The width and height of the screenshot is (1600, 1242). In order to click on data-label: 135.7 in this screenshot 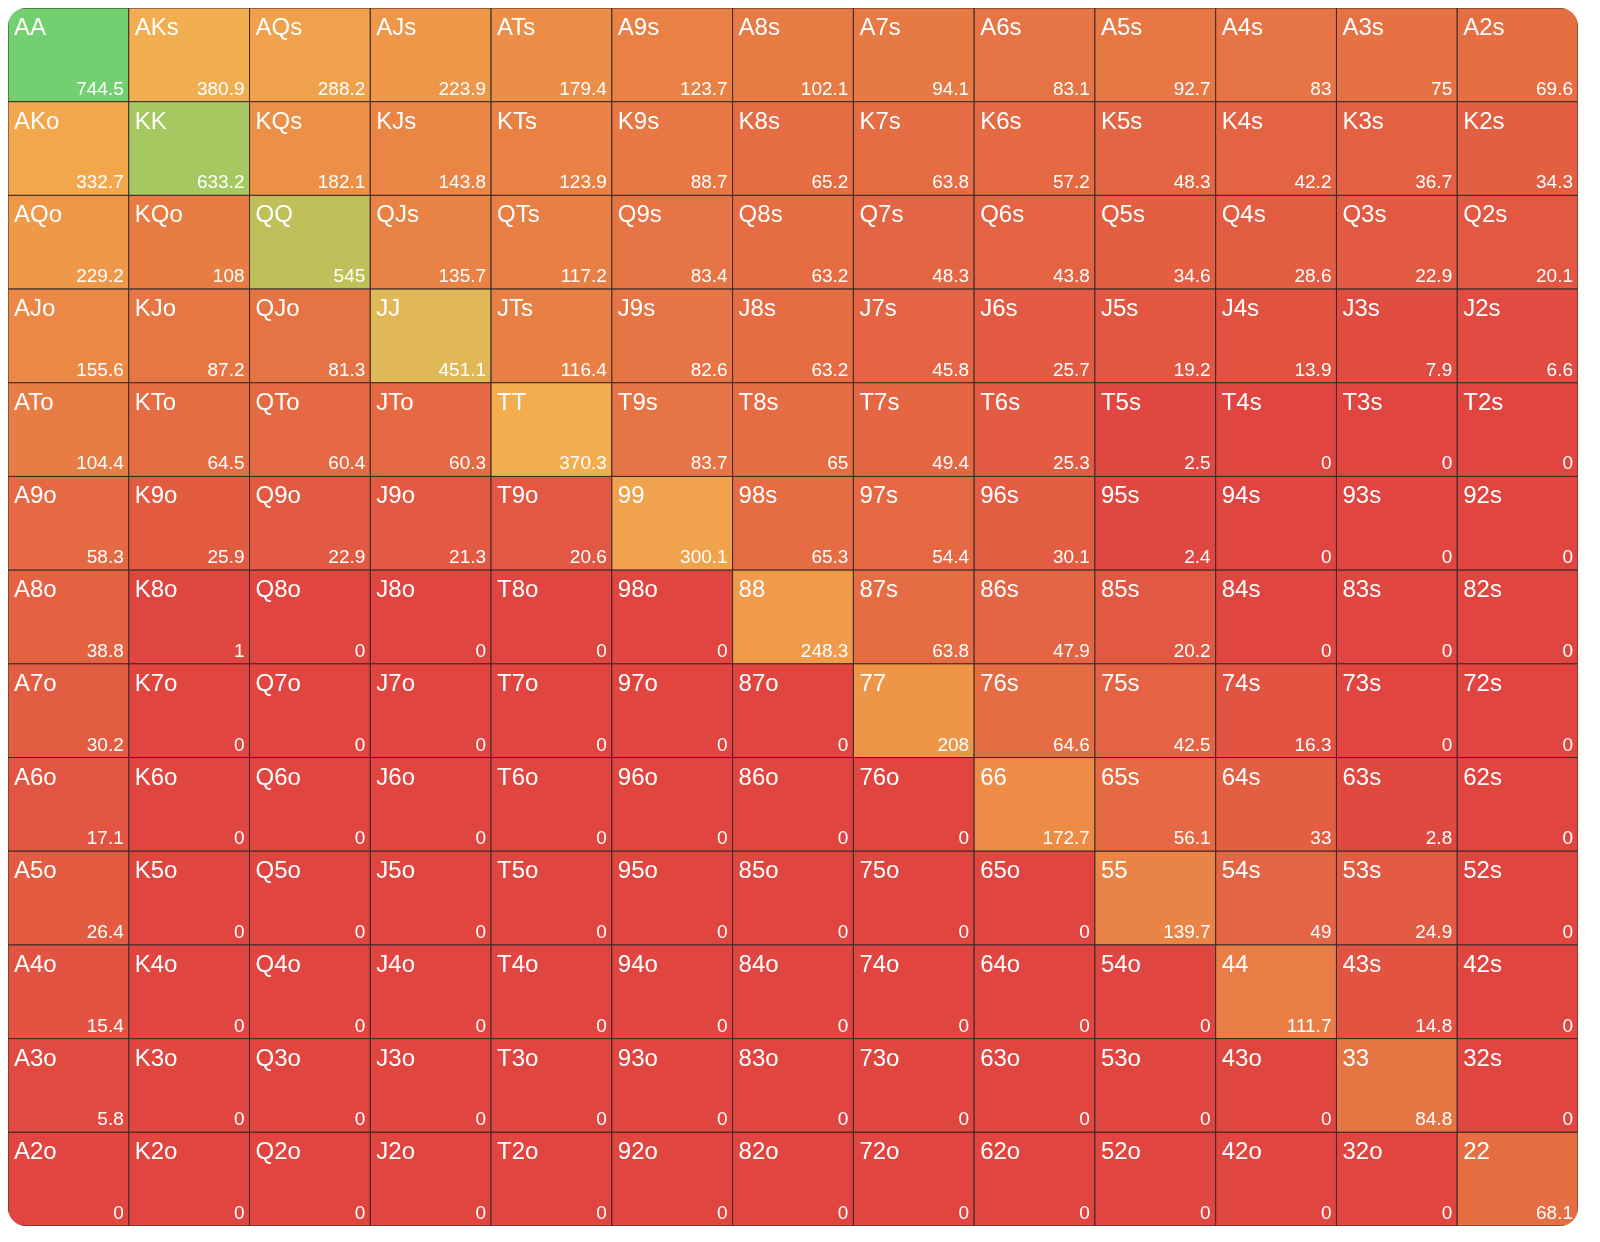, I will do `click(462, 276)`.